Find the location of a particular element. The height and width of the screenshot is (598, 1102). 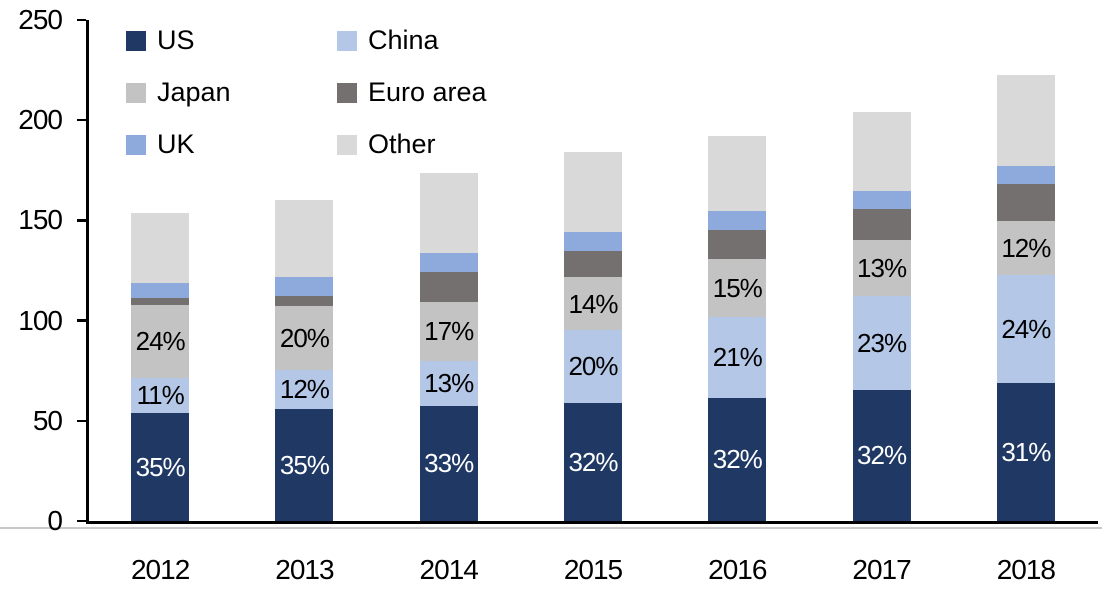

segment-label-japan-2017: 13% is located at coordinates (882, 267).